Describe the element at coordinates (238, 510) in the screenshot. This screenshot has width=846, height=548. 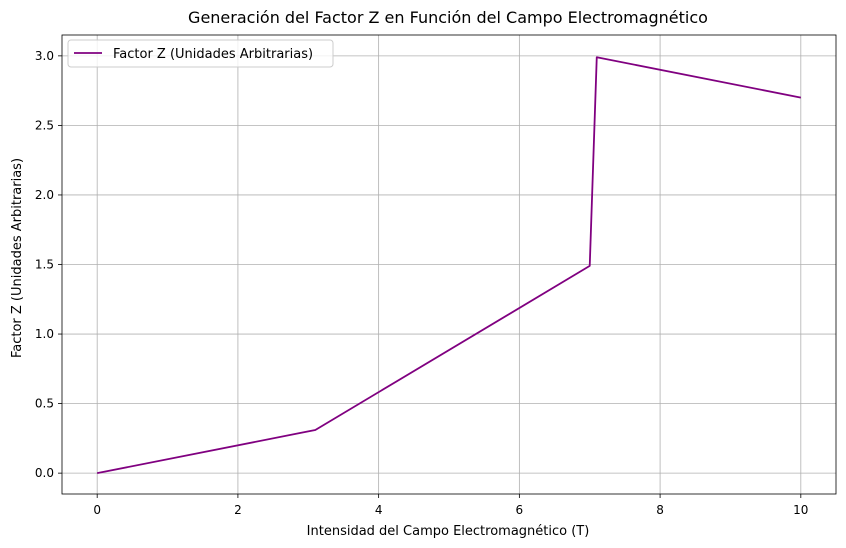
I see `x-tick-label: 2` at that location.